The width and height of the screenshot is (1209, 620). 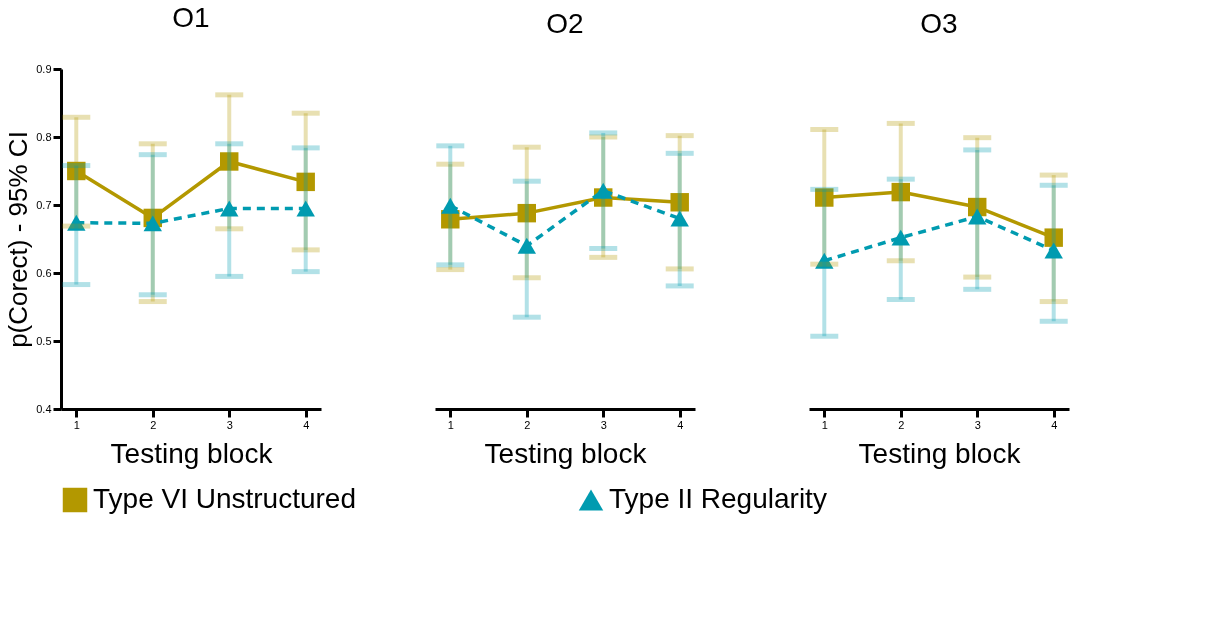 What do you see at coordinates (191, 17) in the screenshot?
I see `chart-title: O1` at bounding box center [191, 17].